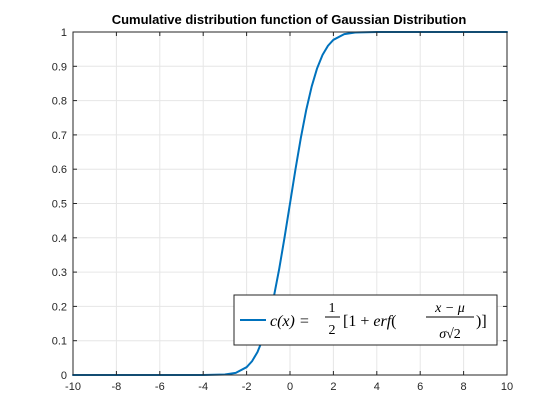 The width and height of the screenshot is (560, 420). I want to click on y-tick-label: 0, so click(64, 376).